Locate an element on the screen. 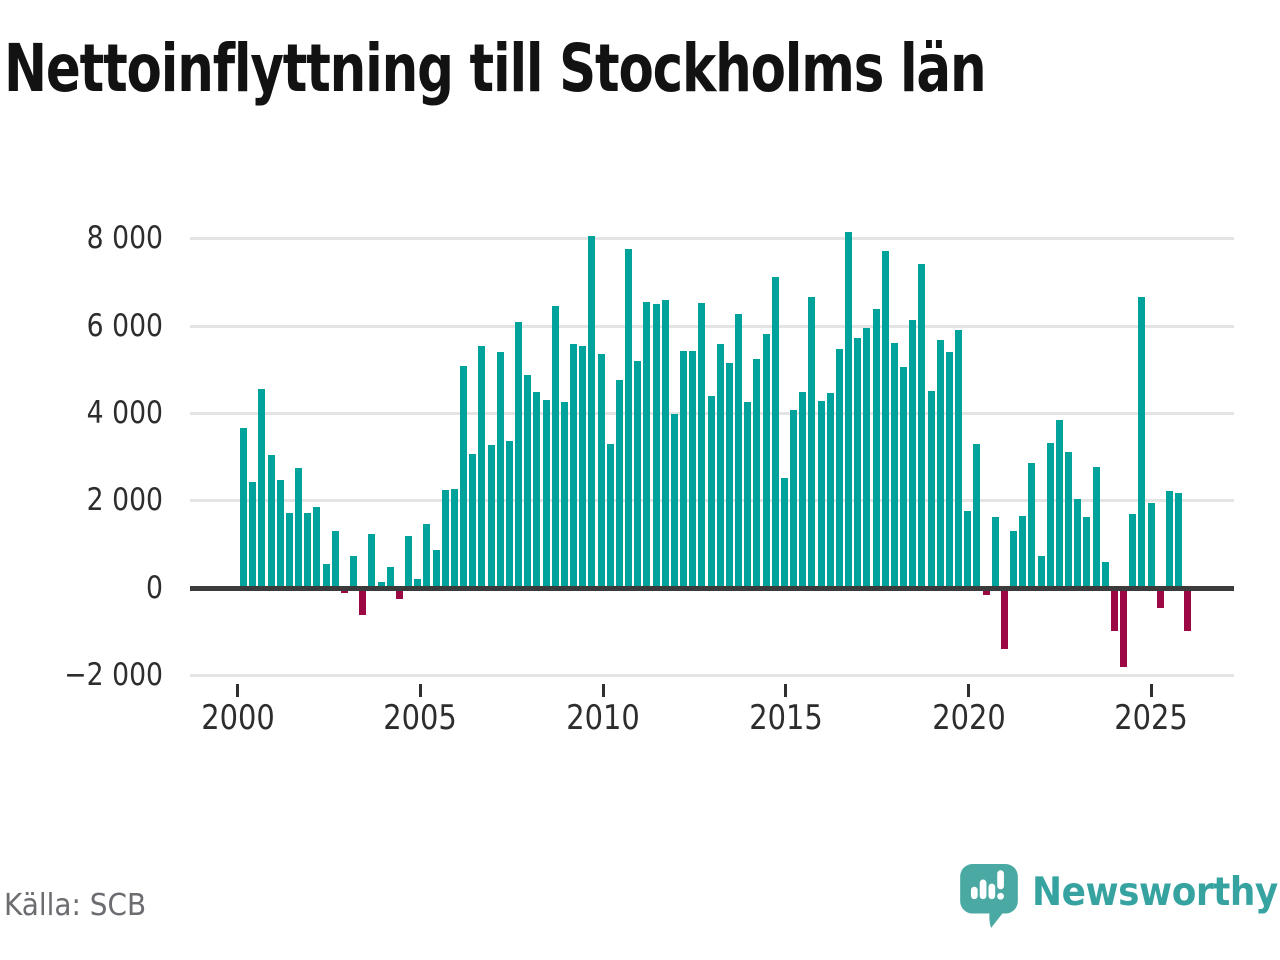 The width and height of the screenshot is (1280, 960). bar-q56 is located at coordinates (757, 473).